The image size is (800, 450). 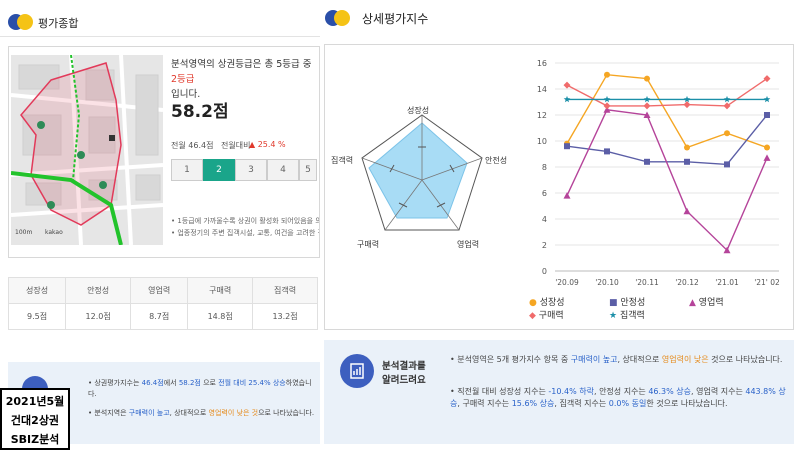 I want to click on text: 하였습니다., so click(x=200, y=388).